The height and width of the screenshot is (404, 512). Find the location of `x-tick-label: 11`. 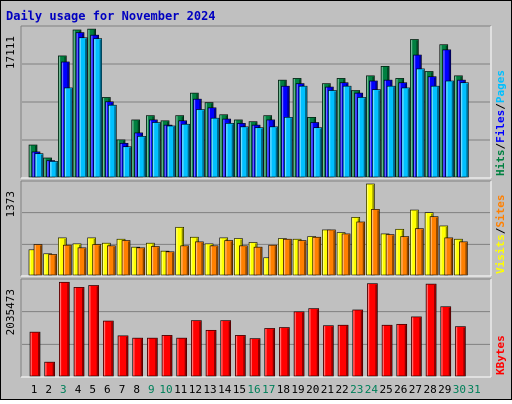

x-tick-label: 11 is located at coordinates (180, 389).